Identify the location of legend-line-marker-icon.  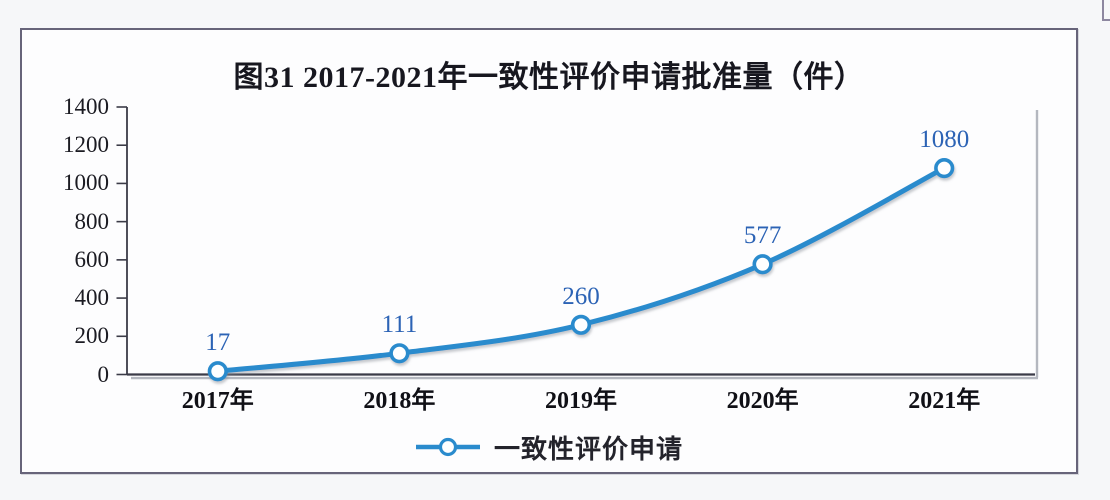
(447, 447).